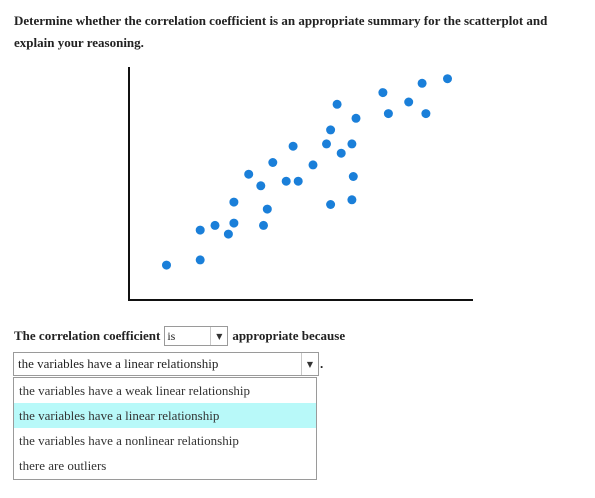  What do you see at coordinates (118, 363) in the screenshot?
I see `reason-select-value: the variables have a linear relationship` at bounding box center [118, 363].